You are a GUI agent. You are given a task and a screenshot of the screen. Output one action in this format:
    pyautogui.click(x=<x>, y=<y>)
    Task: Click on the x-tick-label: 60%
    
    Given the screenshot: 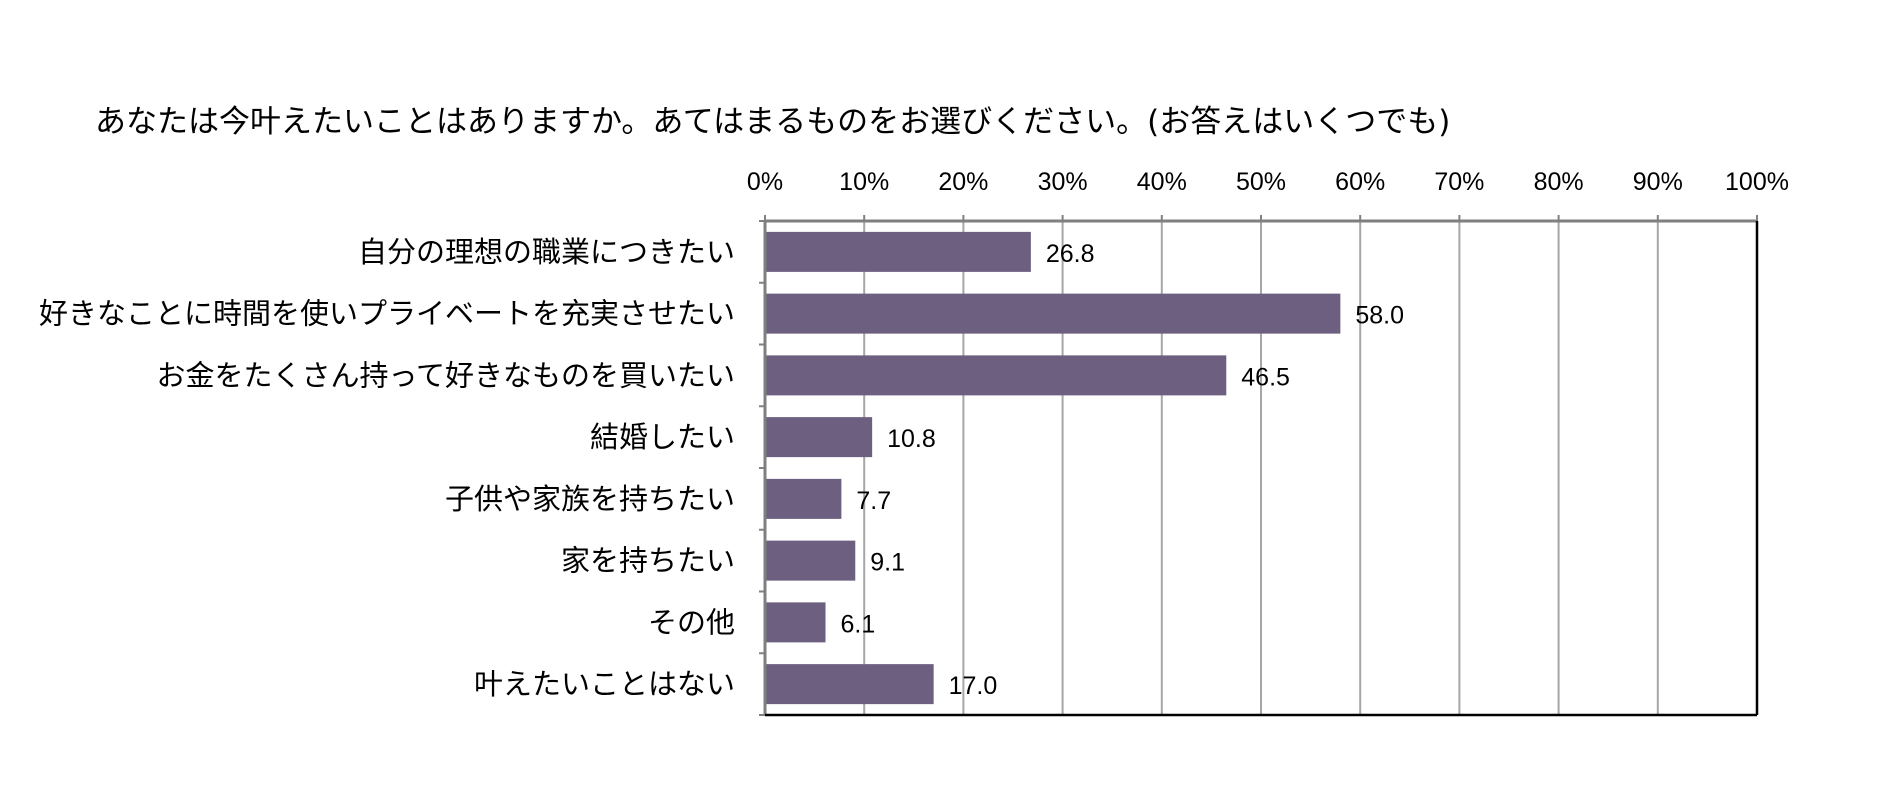 What is the action you would take?
    pyautogui.click(x=1360, y=182)
    